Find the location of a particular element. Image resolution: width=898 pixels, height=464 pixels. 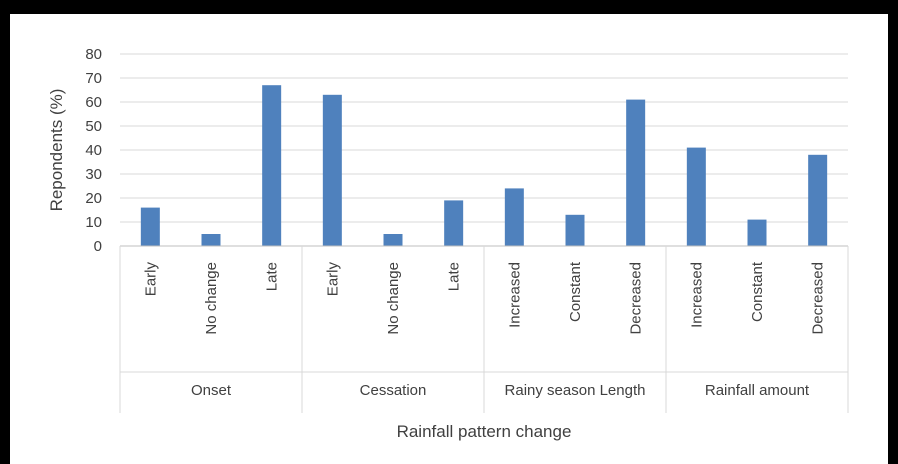

y-tick-label: 0 is located at coordinates (98, 246).